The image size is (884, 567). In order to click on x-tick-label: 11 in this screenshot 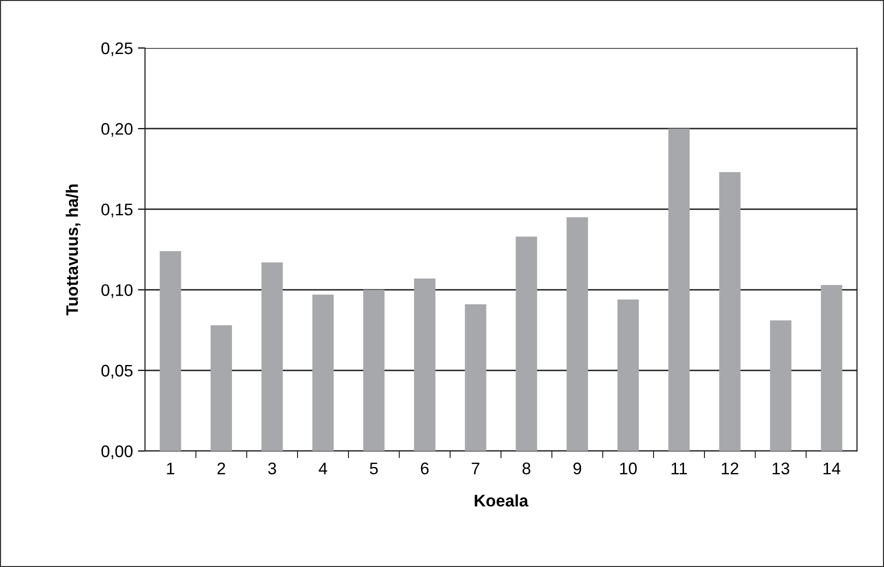, I will do `click(679, 468)`.